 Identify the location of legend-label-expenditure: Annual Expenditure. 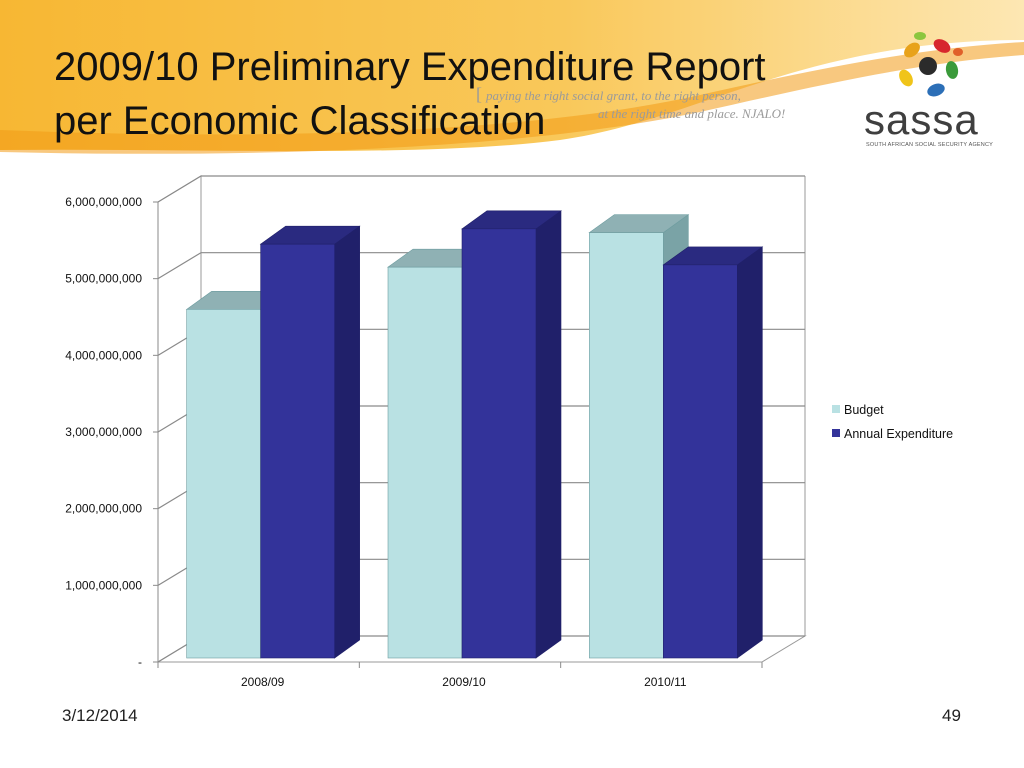
(898, 434).